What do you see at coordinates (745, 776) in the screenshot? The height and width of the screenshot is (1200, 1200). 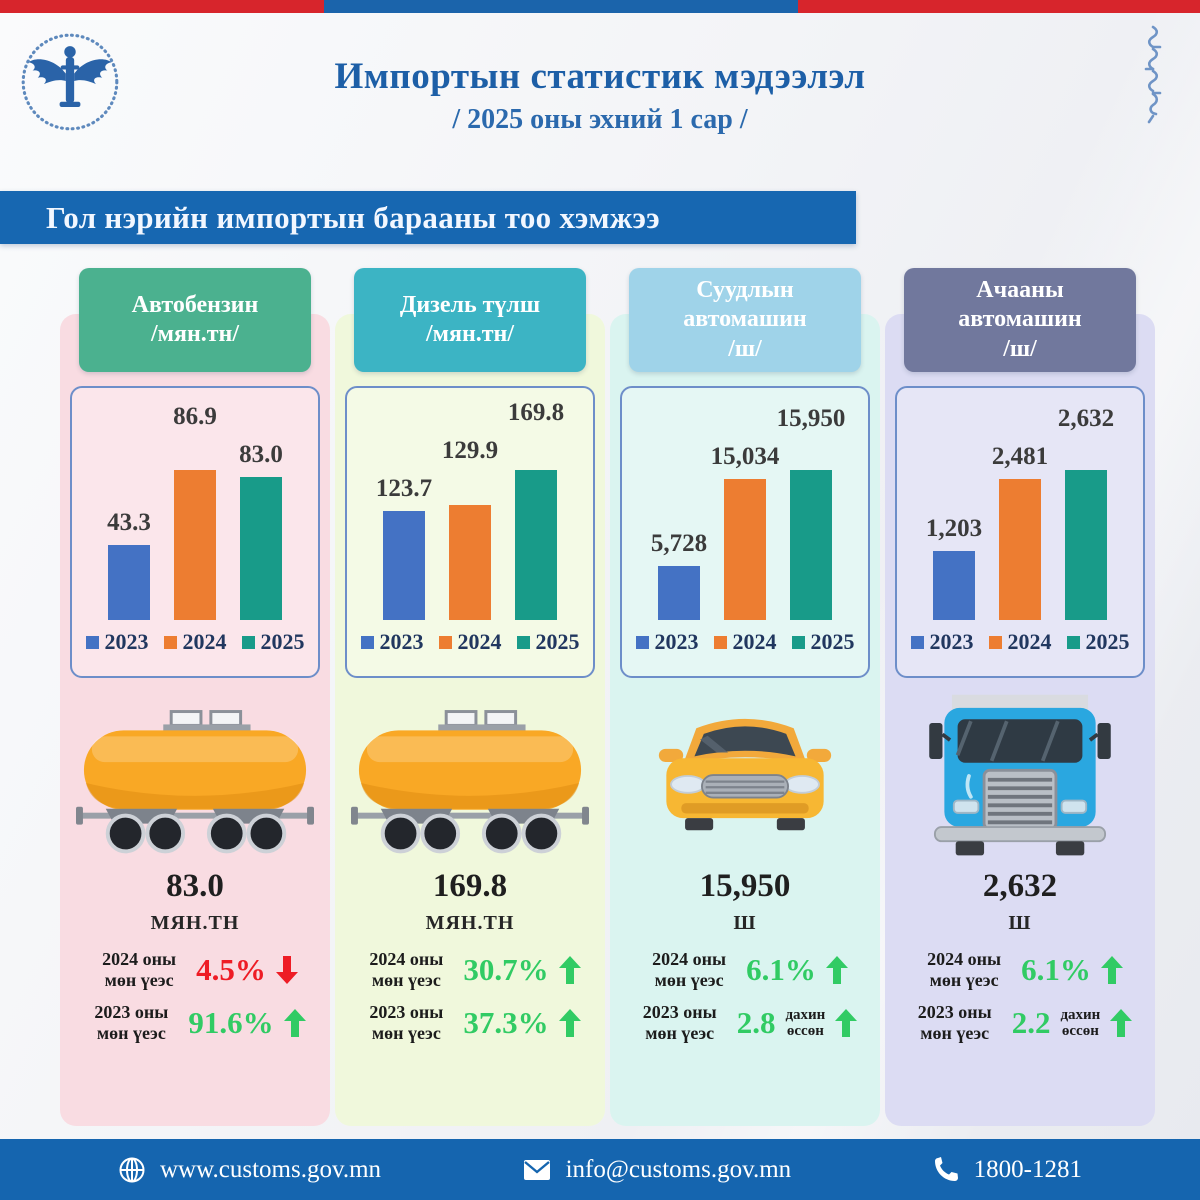 I see `car-icon` at bounding box center [745, 776].